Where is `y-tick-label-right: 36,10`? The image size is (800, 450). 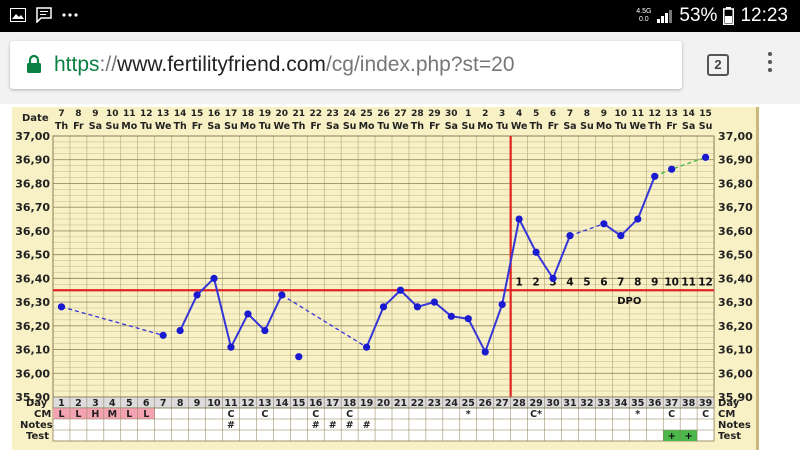 y-tick-label-right: 36,10 is located at coordinates (735, 350).